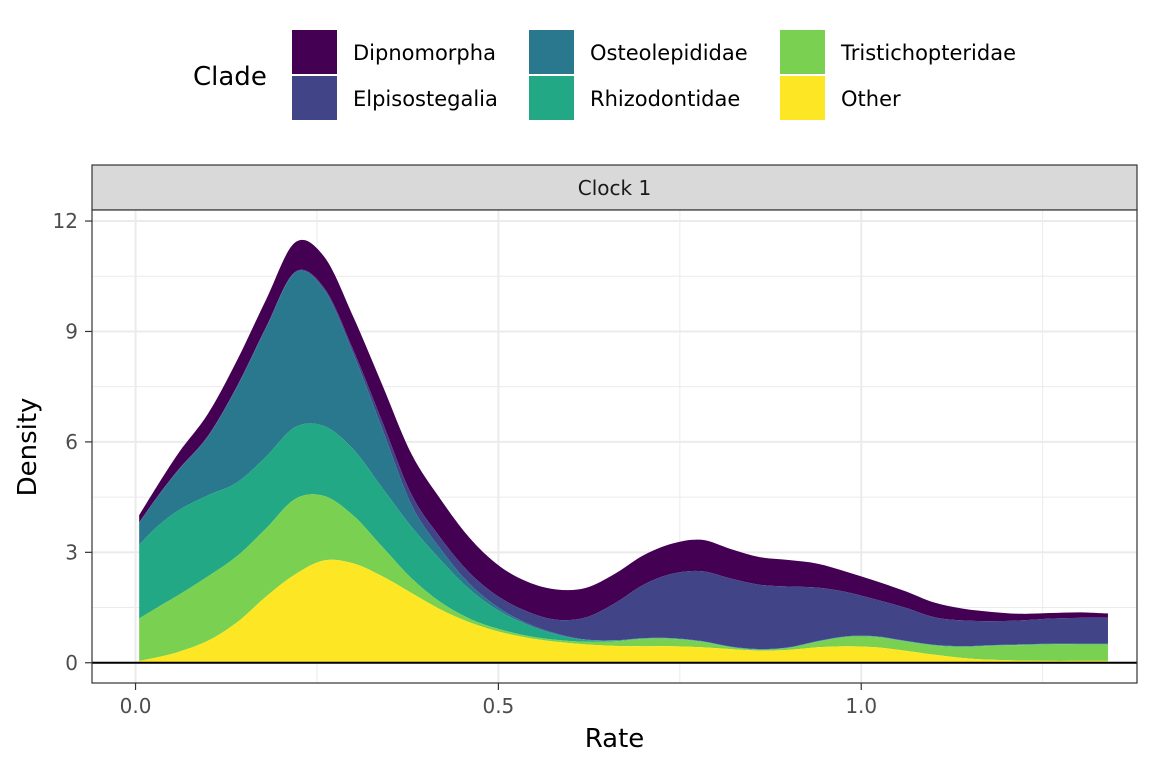  Describe the element at coordinates (665, 99) in the screenshot. I see `legend-label-rhizodontidae: Rhizodontidae` at that location.